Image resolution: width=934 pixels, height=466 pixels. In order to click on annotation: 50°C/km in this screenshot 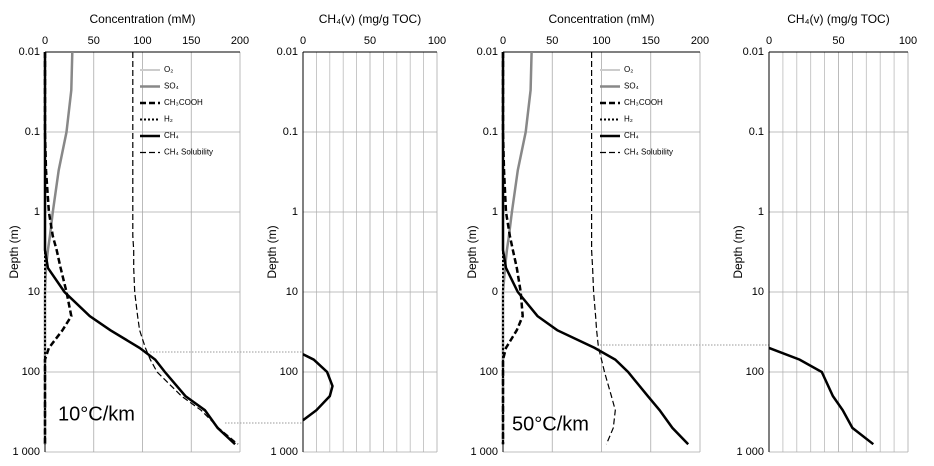, I will do `click(550, 424)`.